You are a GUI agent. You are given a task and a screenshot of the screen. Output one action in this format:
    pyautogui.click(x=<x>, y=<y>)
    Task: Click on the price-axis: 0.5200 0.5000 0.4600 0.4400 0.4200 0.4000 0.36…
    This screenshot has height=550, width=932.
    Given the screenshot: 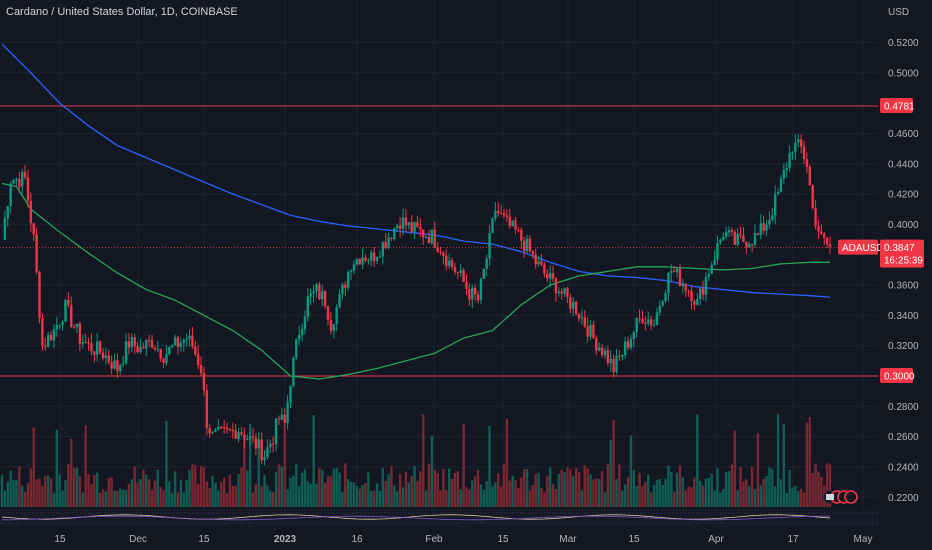 What is the action you would take?
    pyautogui.click(x=903, y=255)
    